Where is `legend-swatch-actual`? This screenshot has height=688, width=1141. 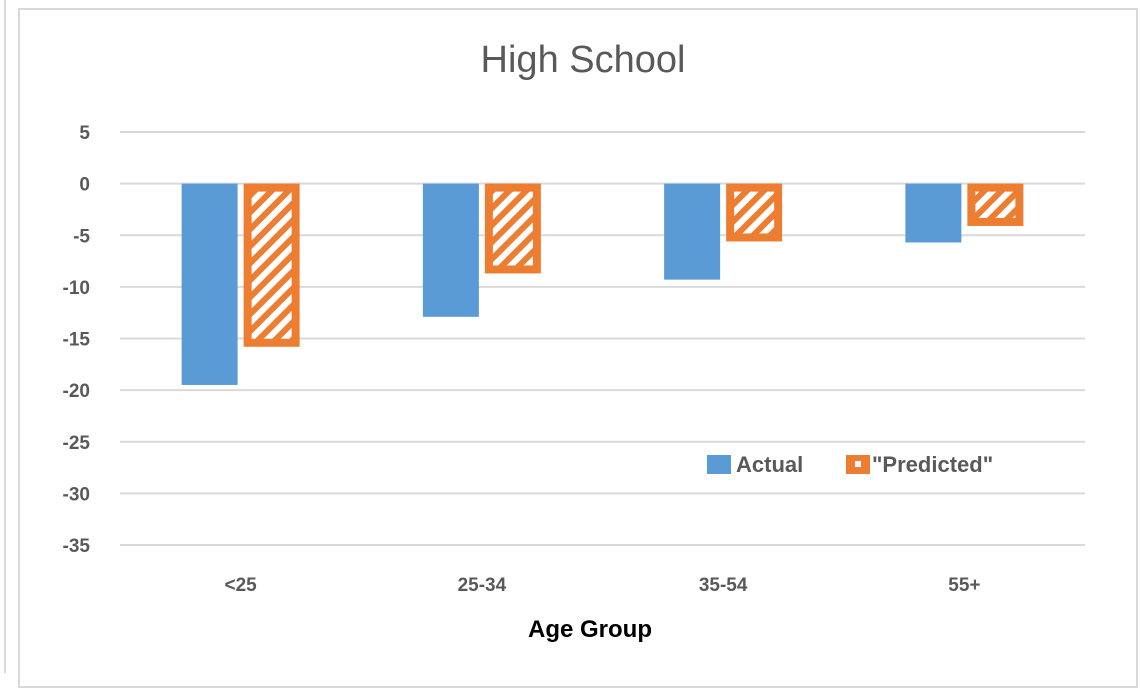 legend-swatch-actual is located at coordinates (719, 464).